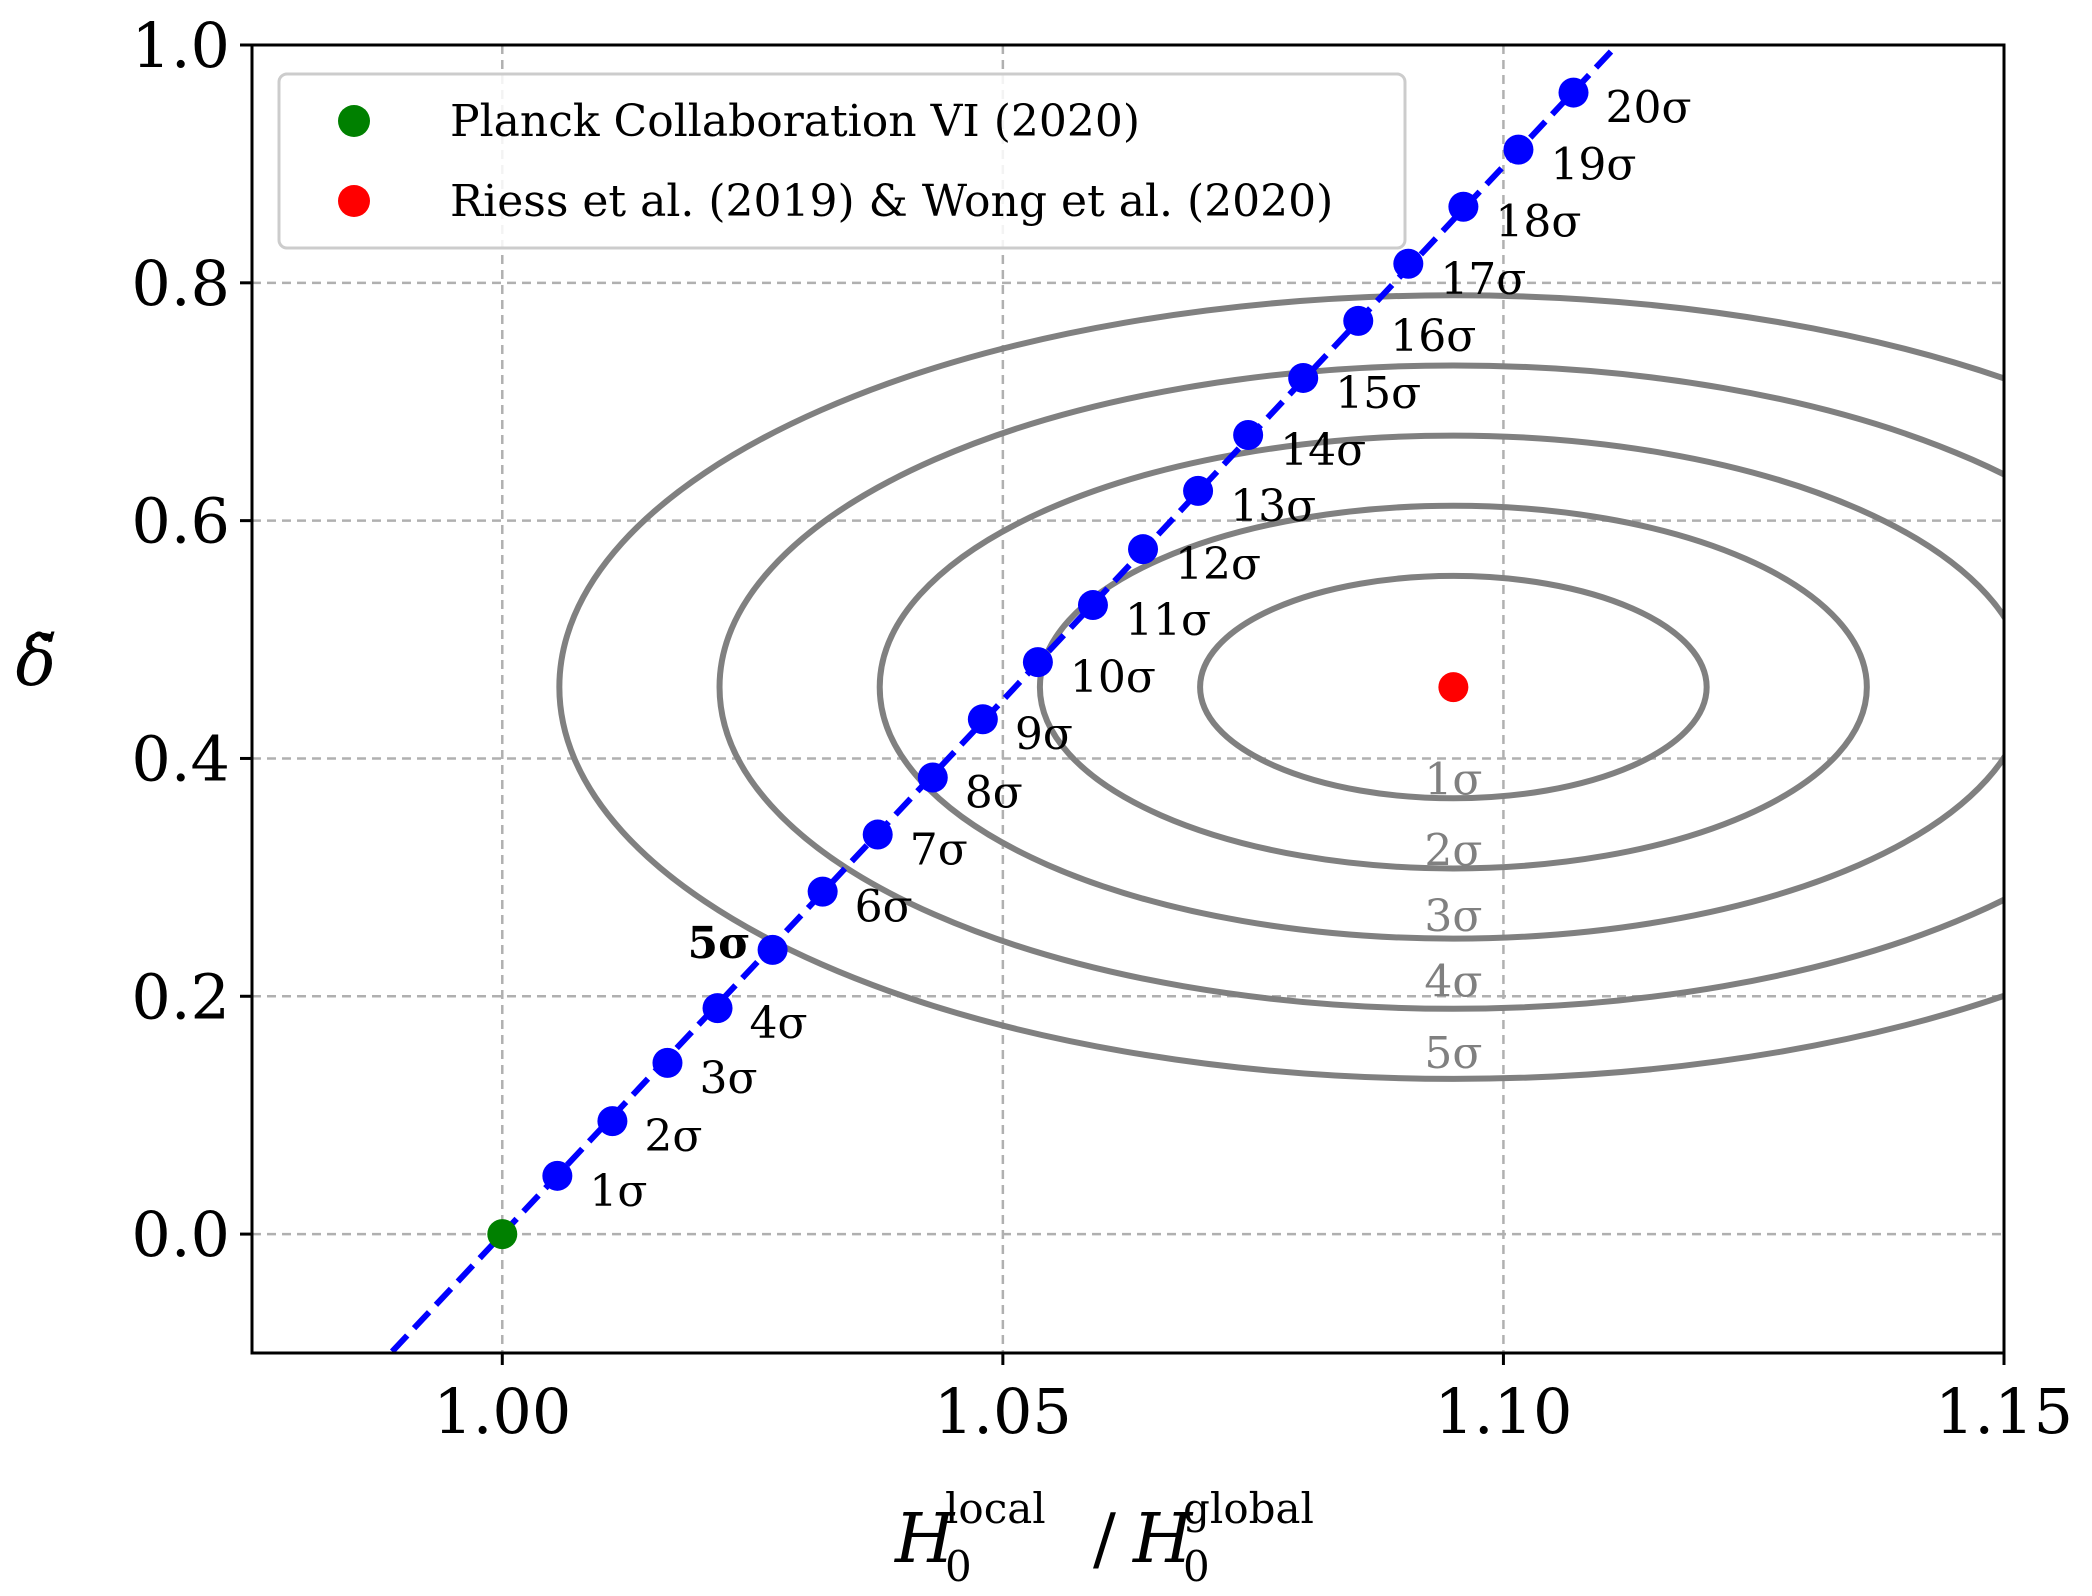  Describe the element at coordinates (191, 640) in the screenshot. I see `y-axis-ticks: 0.0 0.2 0.4 0.6 0.8 1.0` at that location.